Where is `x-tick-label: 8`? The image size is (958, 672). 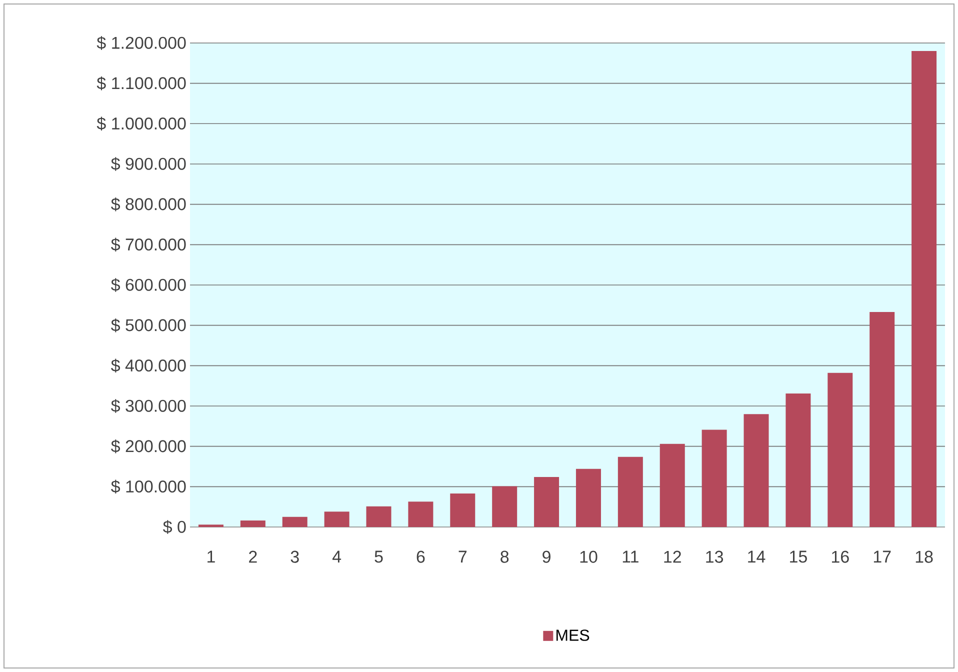 x-tick-label: 8 is located at coordinates (504, 556).